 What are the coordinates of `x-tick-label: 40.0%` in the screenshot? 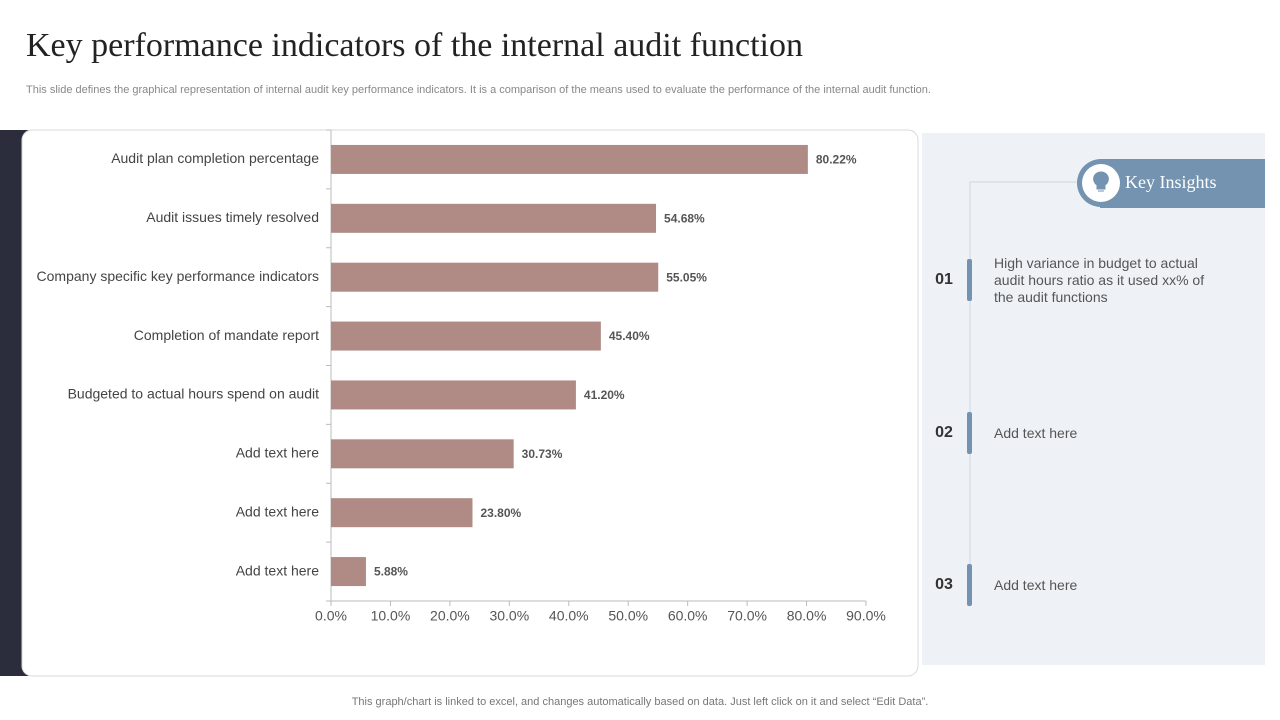 It's located at (569, 616).